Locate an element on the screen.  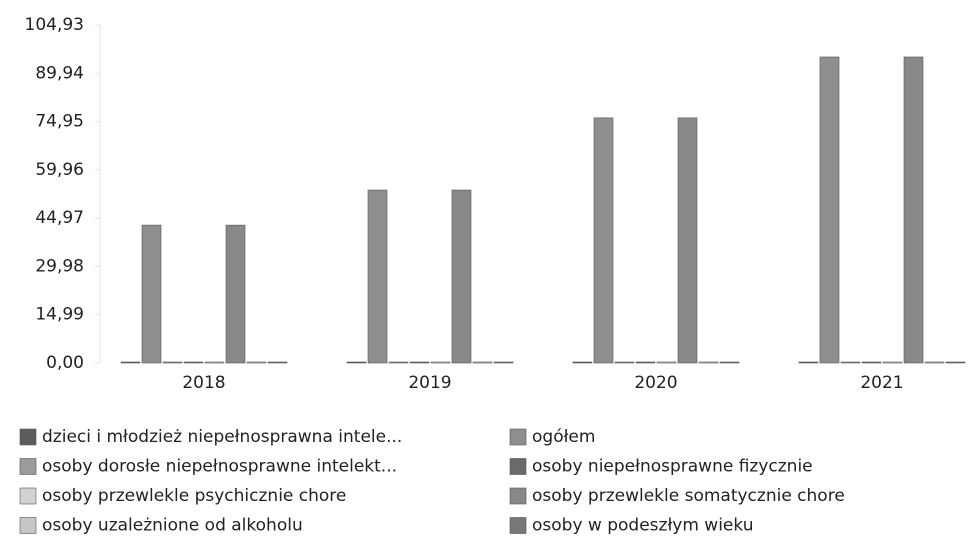
y-tick-label: 74,95 is located at coordinates (59, 122).